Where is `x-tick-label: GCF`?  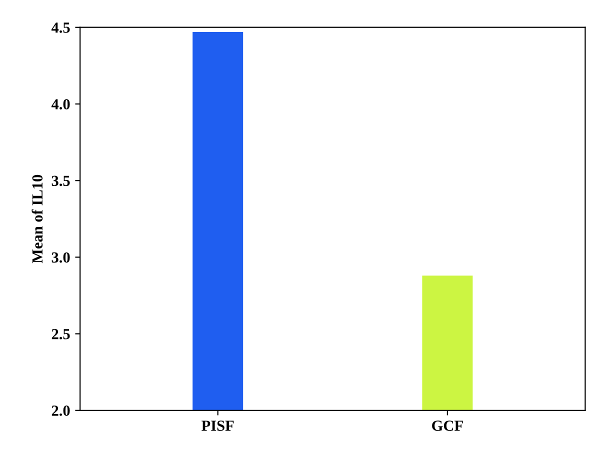
x-tick-label: GCF is located at coordinates (447, 425).